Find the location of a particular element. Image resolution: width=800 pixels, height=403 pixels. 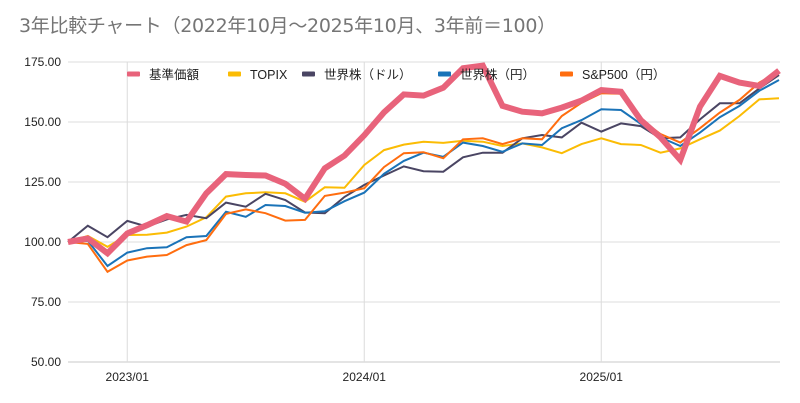

legend-label: S&P500（円） is located at coordinates (623, 75).